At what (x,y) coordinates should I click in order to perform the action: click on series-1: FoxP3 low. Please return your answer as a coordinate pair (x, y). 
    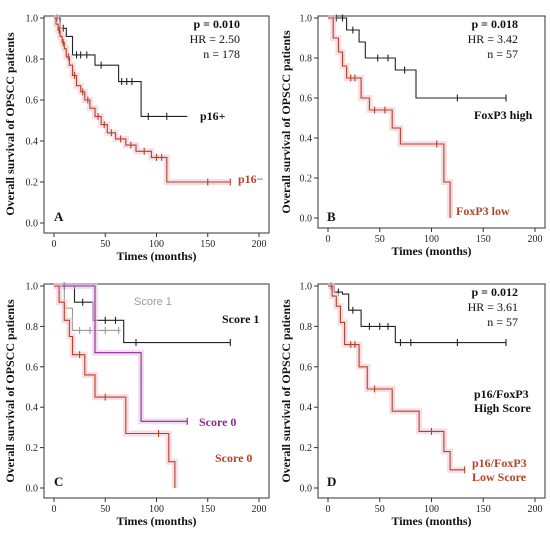
    Looking at the image, I should click on (419, 116).